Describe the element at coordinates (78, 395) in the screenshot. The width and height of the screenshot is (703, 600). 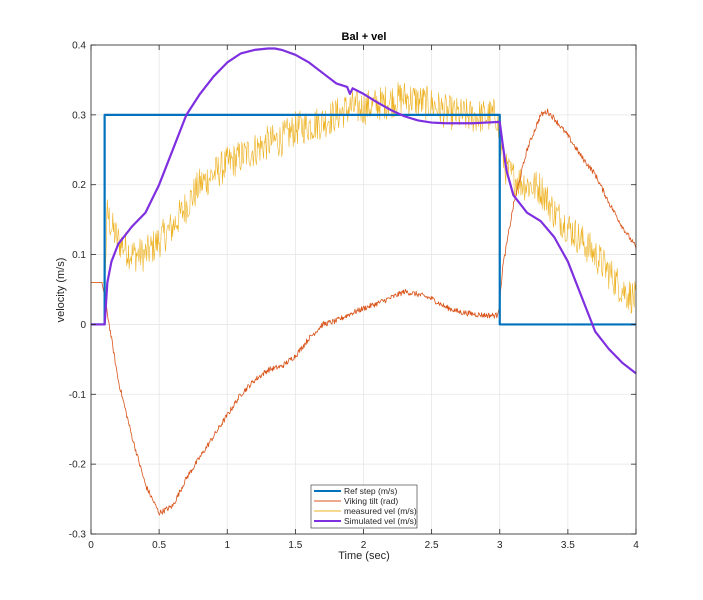
I see `y-tick-label: -0.1` at that location.